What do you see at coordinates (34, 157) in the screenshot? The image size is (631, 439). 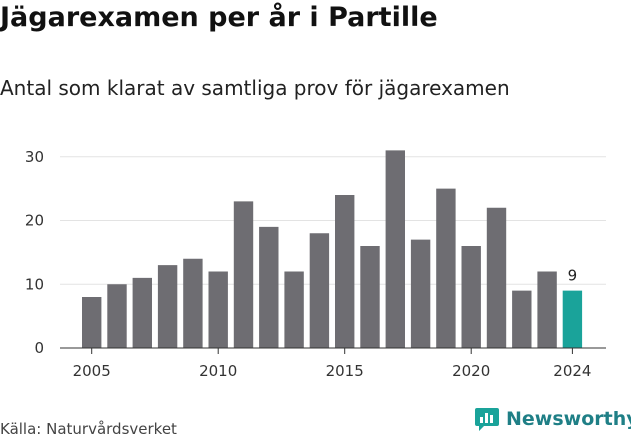 I see `y-tick-label: 30` at bounding box center [34, 157].